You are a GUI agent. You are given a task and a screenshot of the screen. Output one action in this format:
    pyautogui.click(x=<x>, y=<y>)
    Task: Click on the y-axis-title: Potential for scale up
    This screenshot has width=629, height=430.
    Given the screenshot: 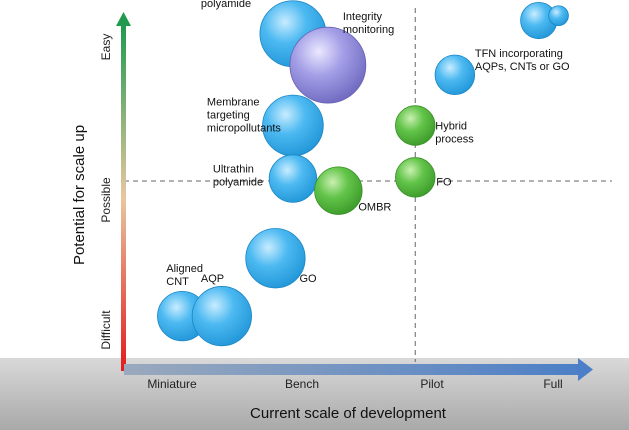 What is the action you would take?
    pyautogui.click(x=79, y=195)
    